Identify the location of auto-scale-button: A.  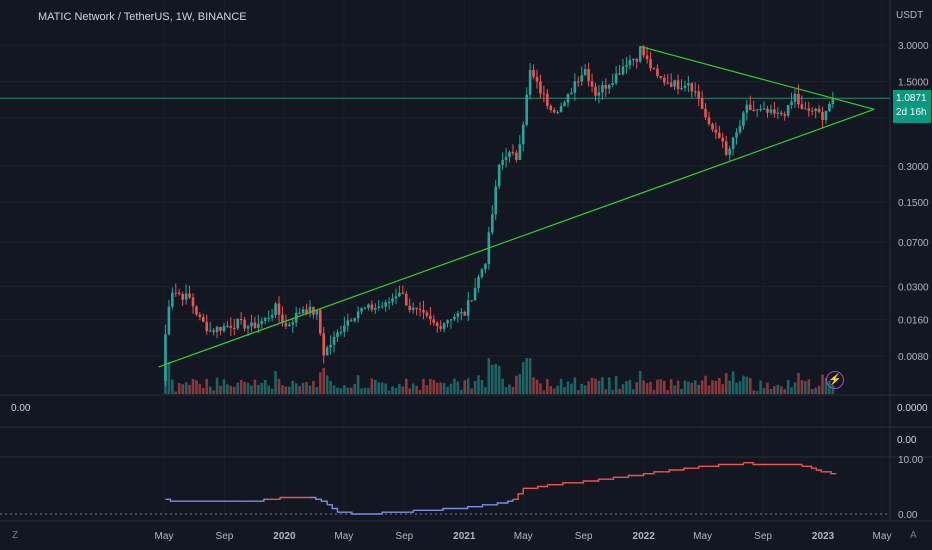
(913, 535).